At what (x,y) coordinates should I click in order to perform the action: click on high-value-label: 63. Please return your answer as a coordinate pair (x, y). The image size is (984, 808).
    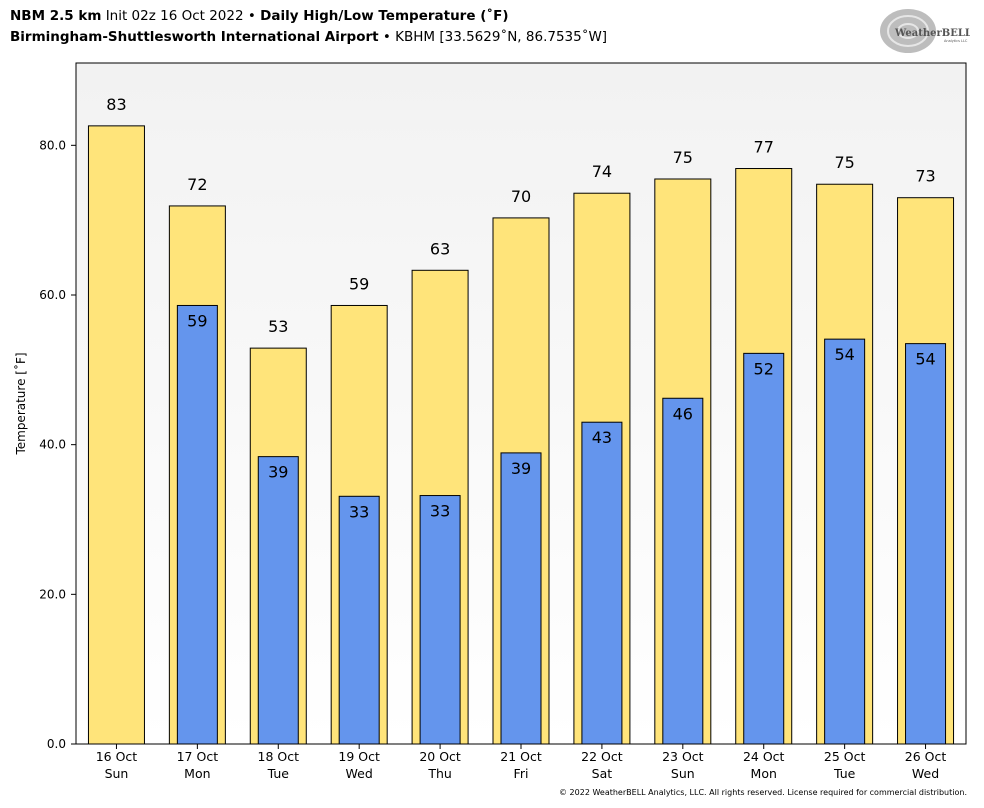
    Looking at the image, I should click on (440, 248).